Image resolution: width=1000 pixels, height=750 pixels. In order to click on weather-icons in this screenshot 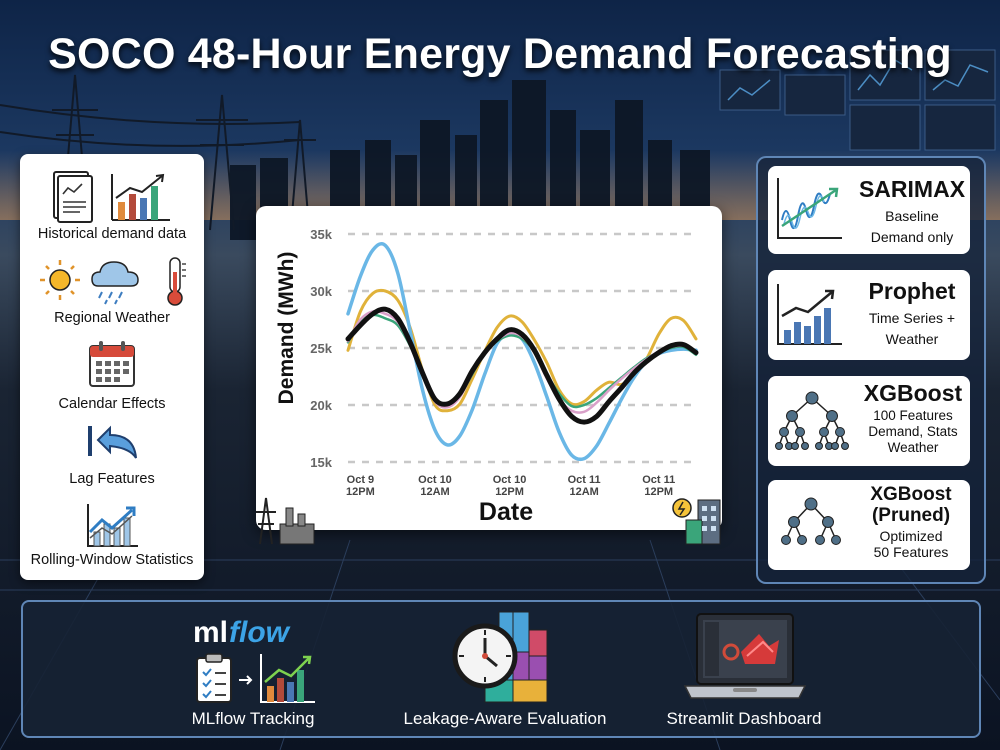, I will do `click(113, 281)`.